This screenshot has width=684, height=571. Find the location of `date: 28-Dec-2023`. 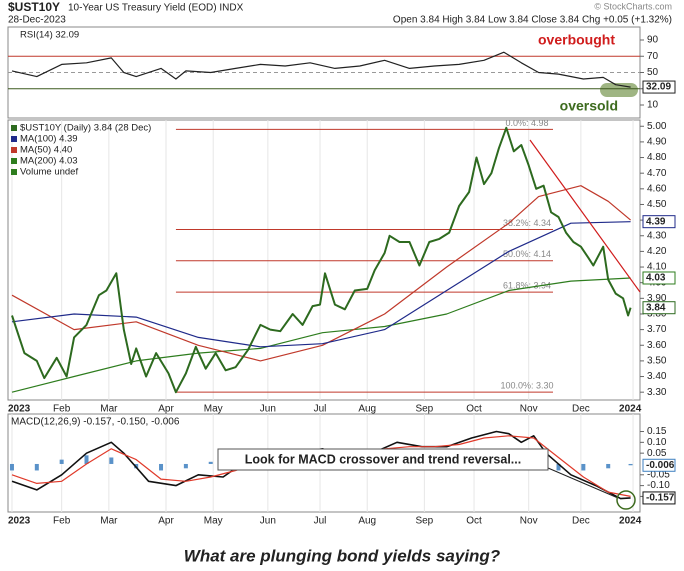

date: 28-Dec-2023 is located at coordinates (37, 20).